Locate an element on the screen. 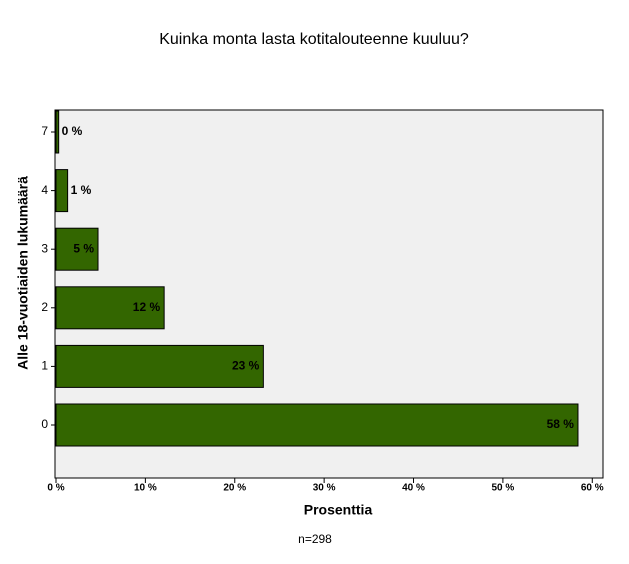 The image size is (629, 564). y-tick-label: 3 is located at coordinates (44, 248).